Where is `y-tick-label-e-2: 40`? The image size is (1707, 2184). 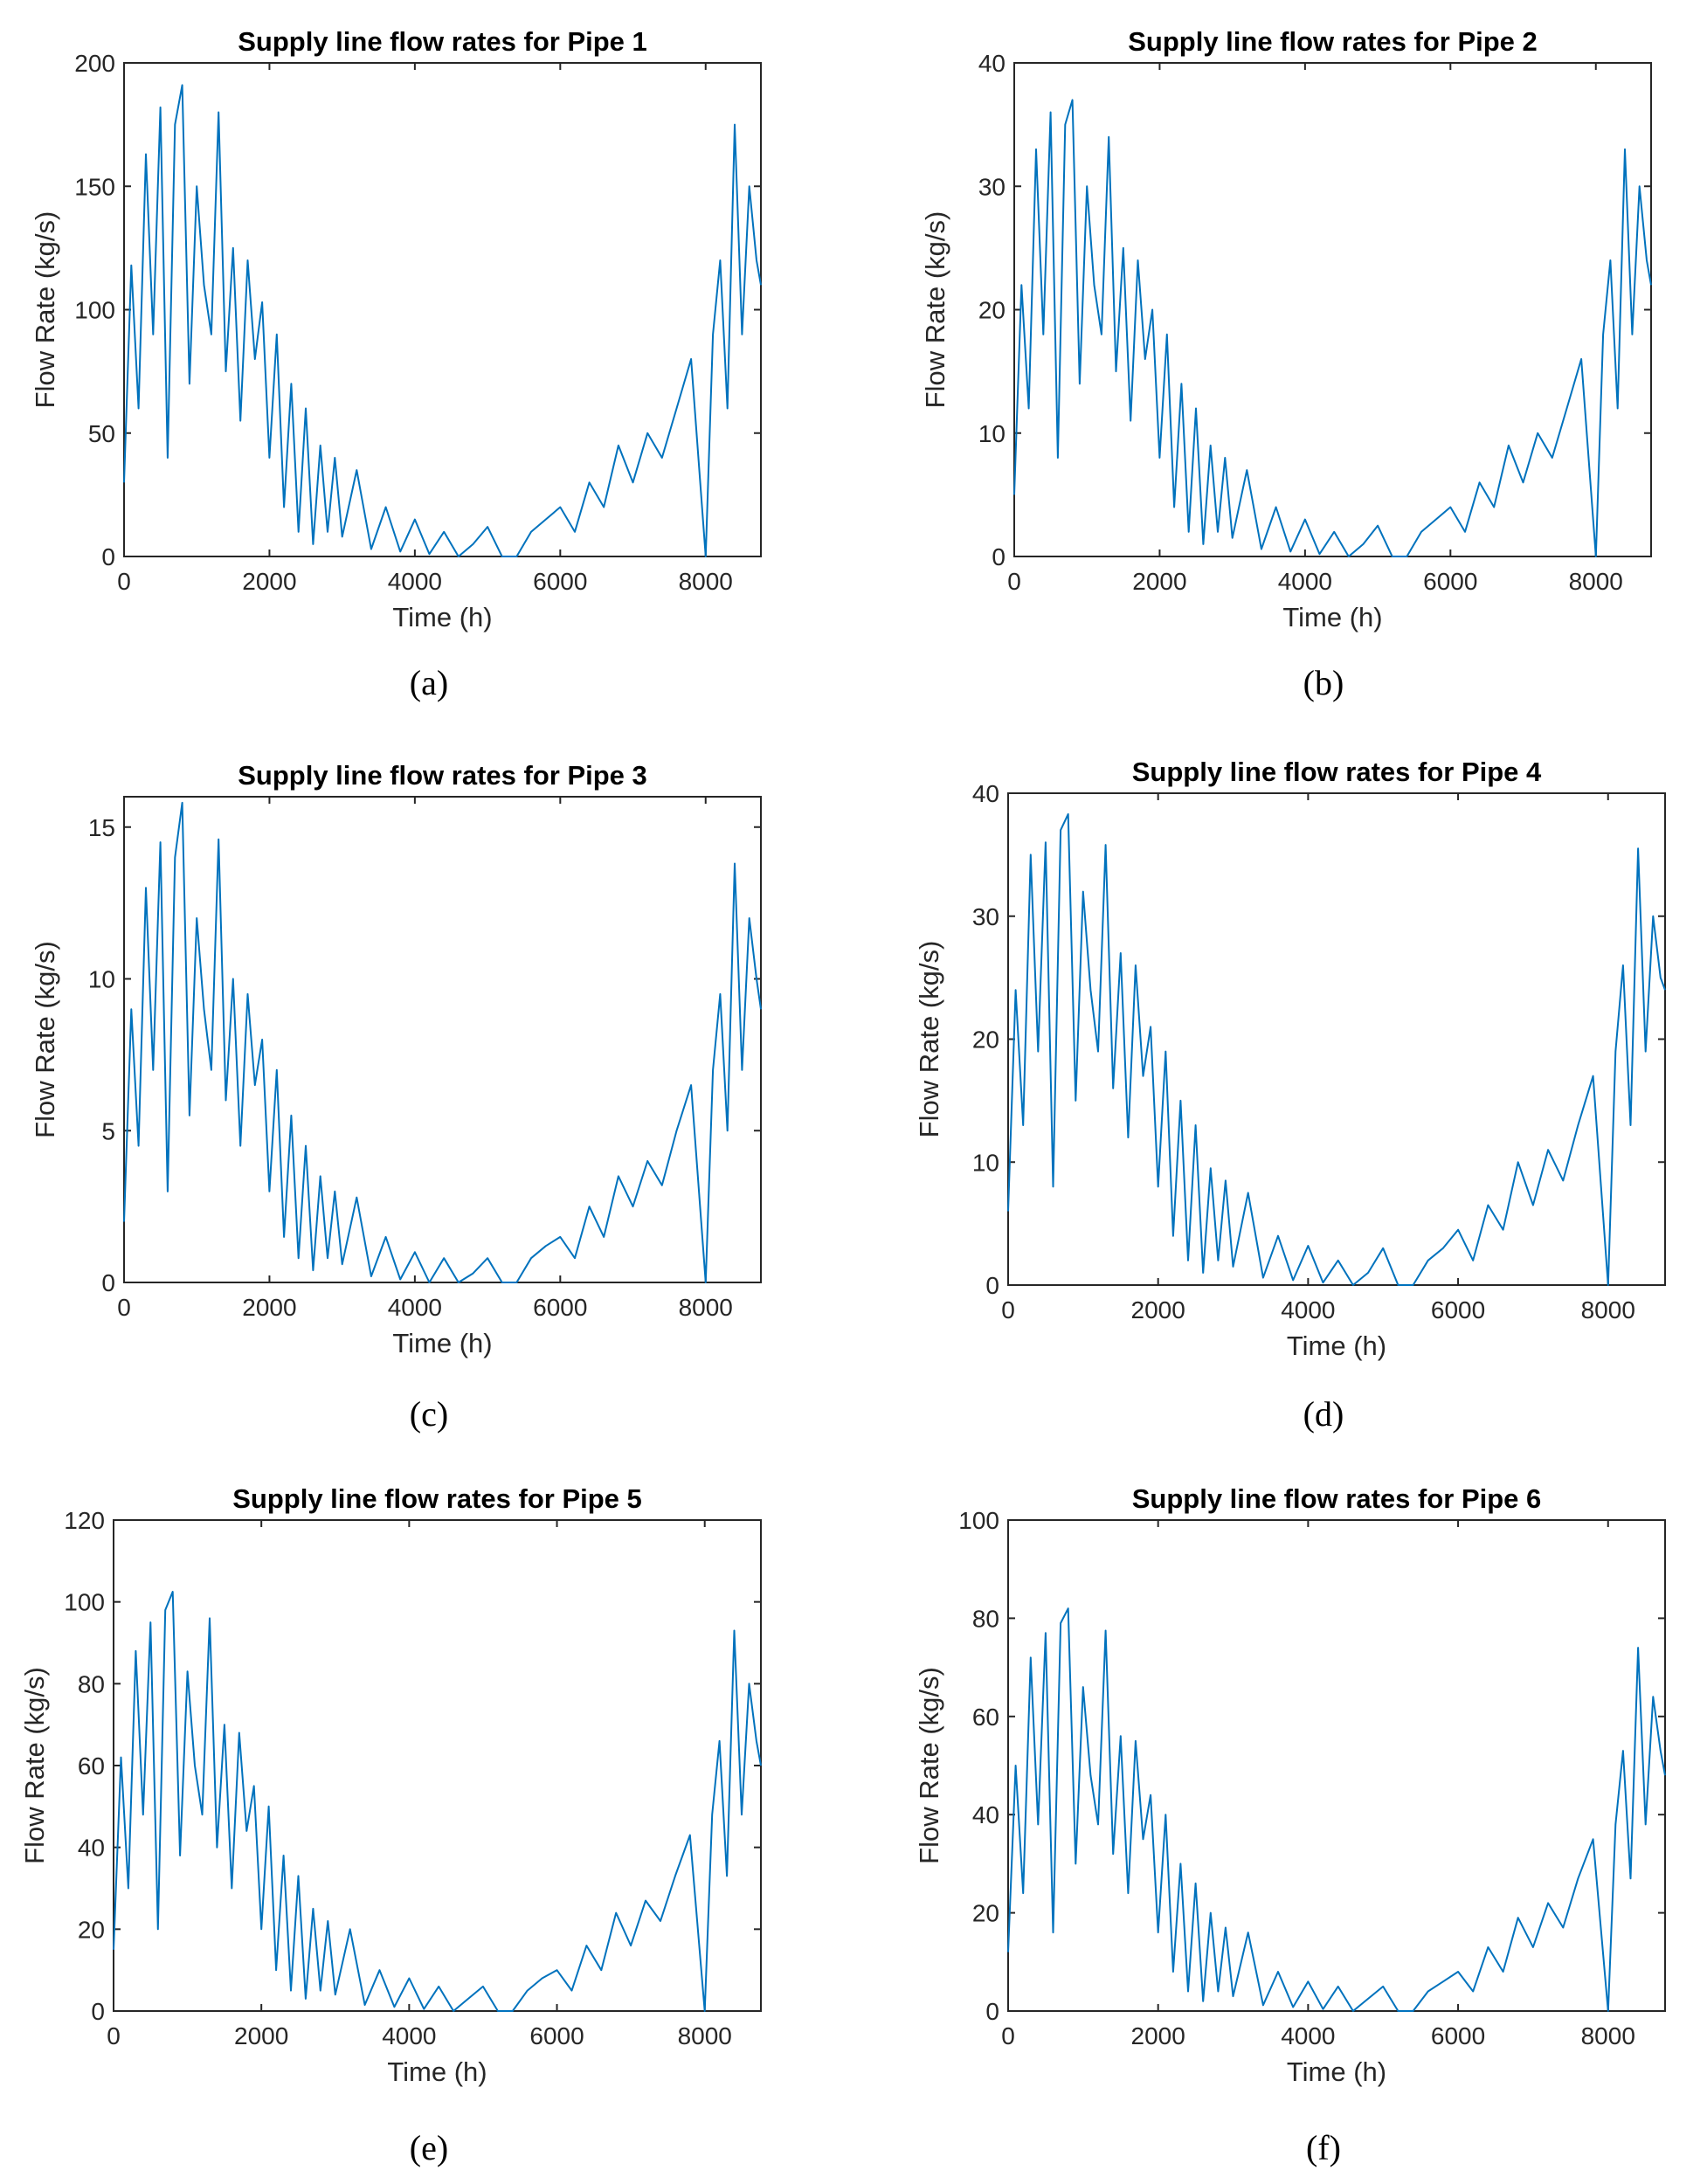
y-tick-label-e-2: 40 is located at coordinates (91, 1848).